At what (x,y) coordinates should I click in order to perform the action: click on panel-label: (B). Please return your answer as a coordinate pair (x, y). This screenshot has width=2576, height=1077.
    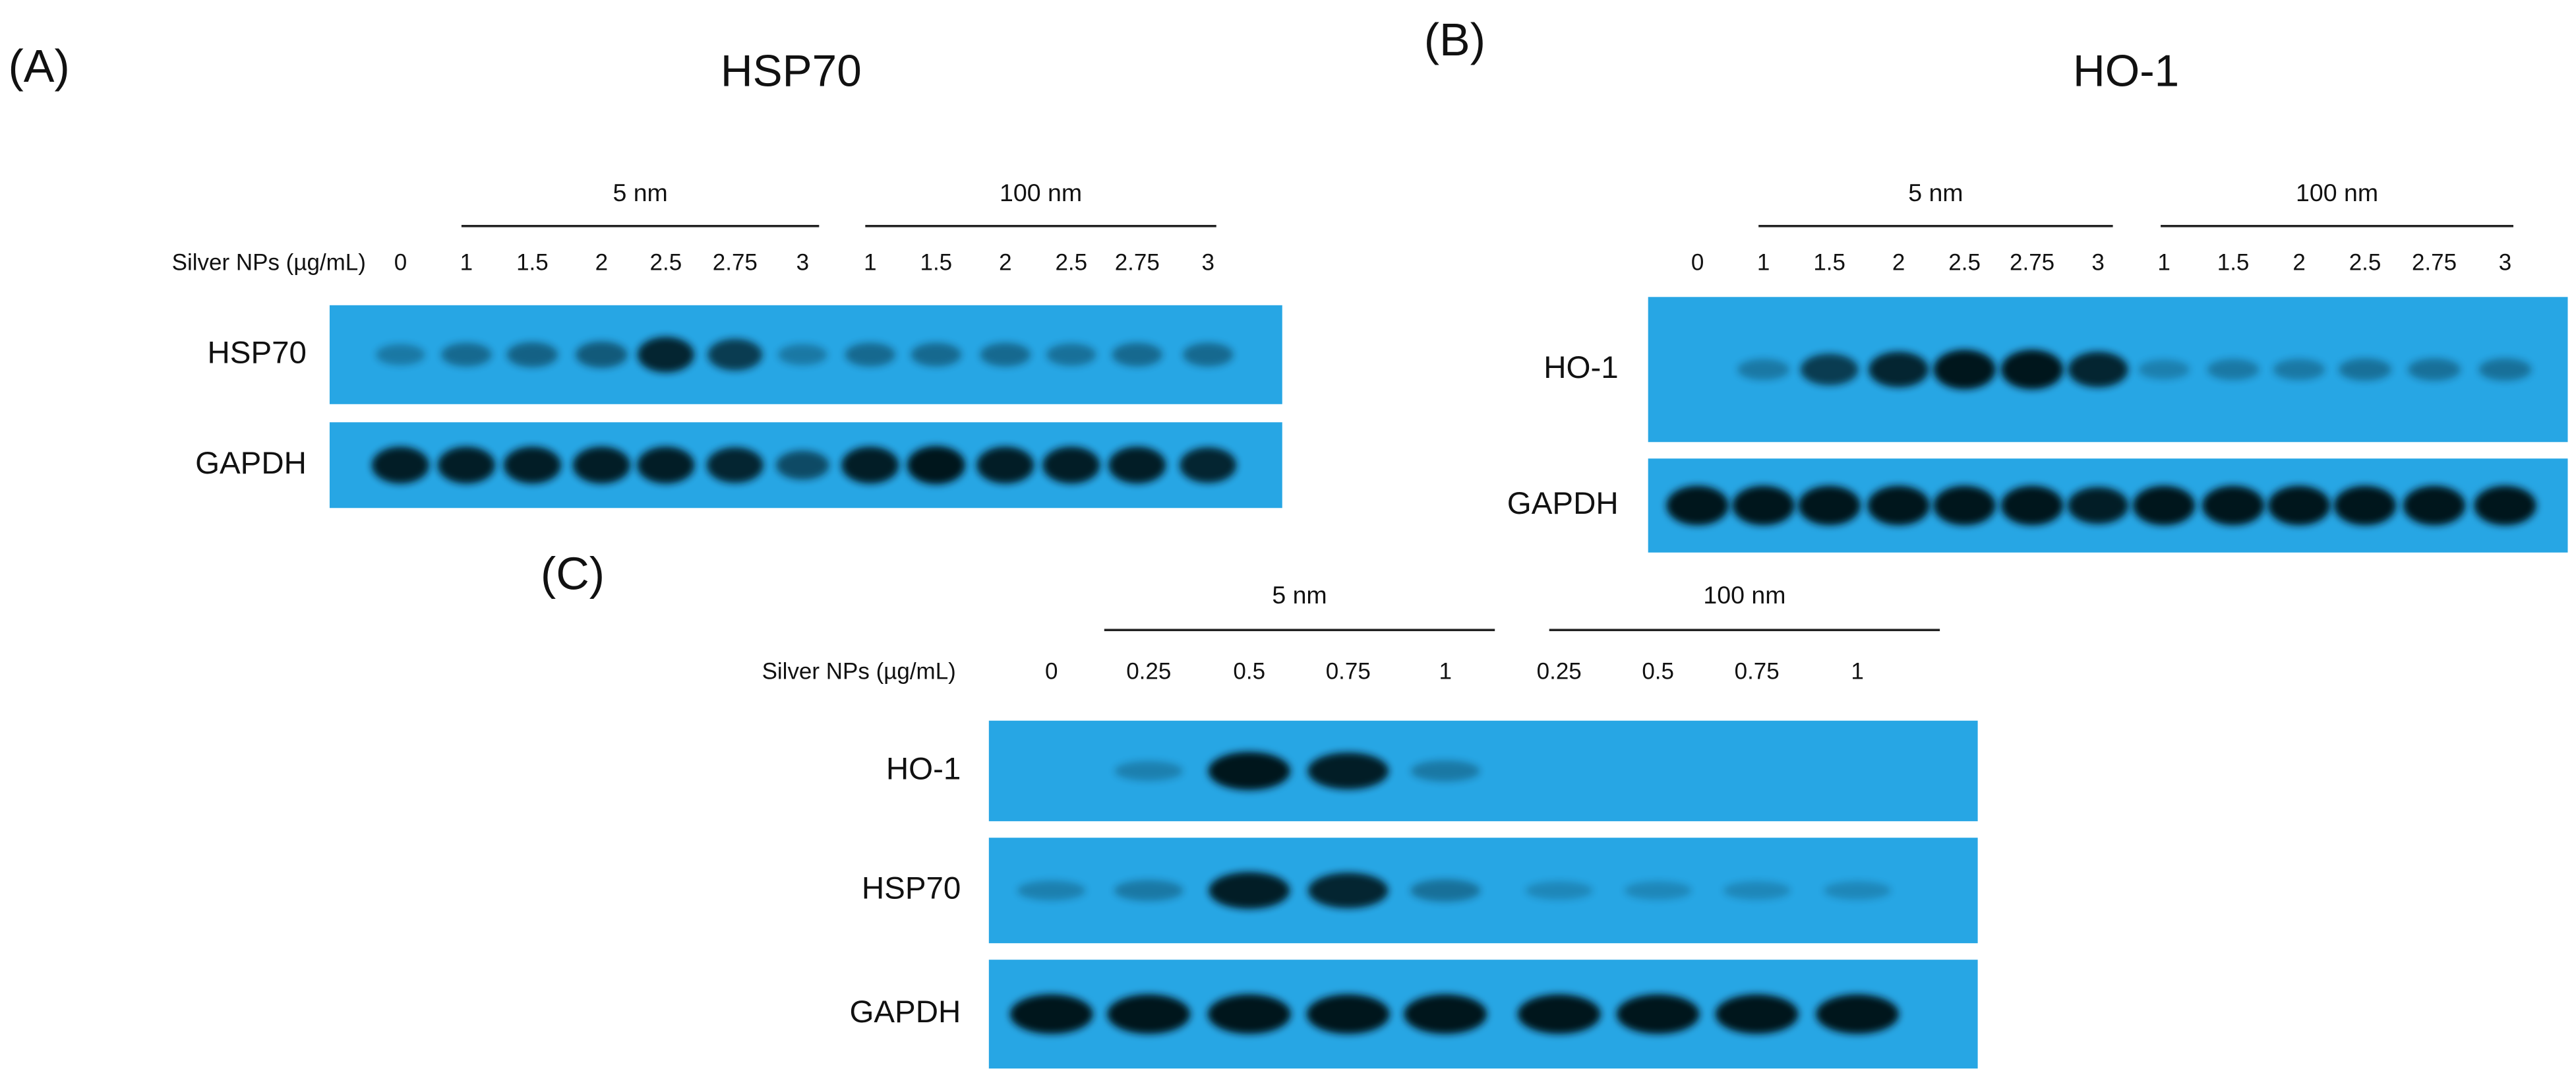
    Looking at the image, I should click on (1454, 39).